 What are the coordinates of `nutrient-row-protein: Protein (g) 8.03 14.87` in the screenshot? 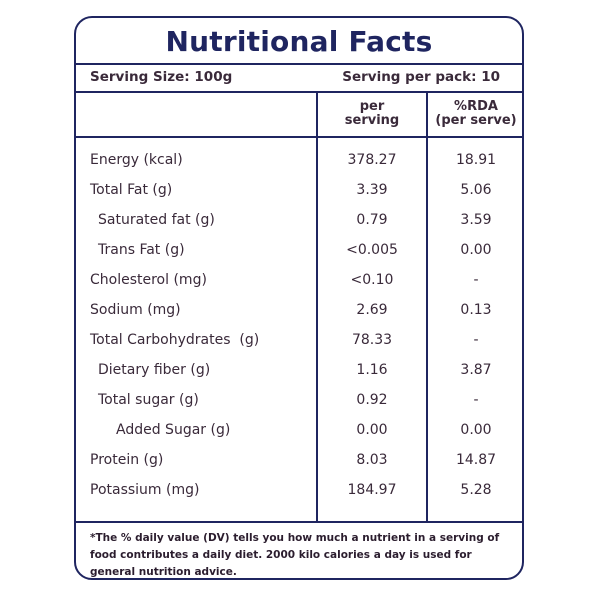 It's located at (299, 461).